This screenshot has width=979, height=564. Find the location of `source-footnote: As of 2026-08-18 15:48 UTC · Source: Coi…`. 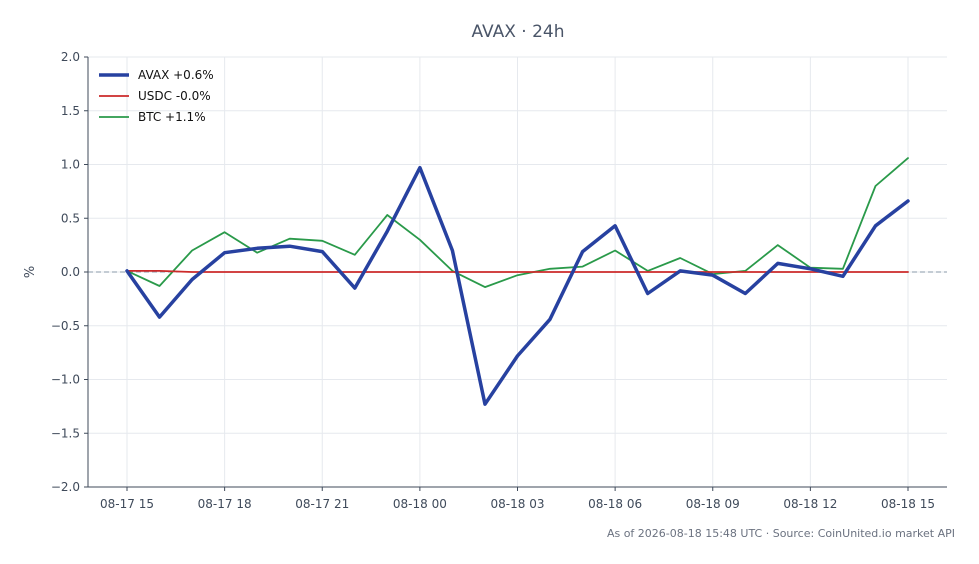

source-footnote: As of 2026-08-18 15:48 UTC · Source: Coi… is located at coordinates (781, 533).